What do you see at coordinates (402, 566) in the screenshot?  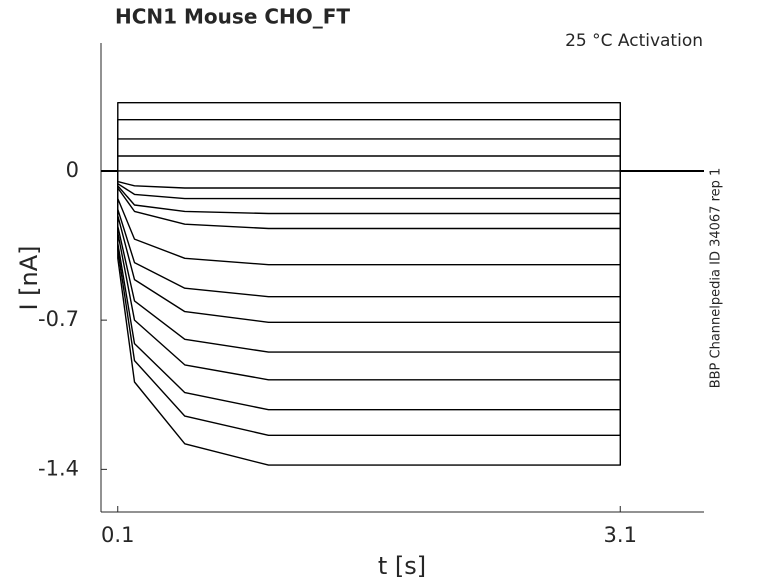 I see `x-axis-label: t [s]` at bounding box center [402, 566].